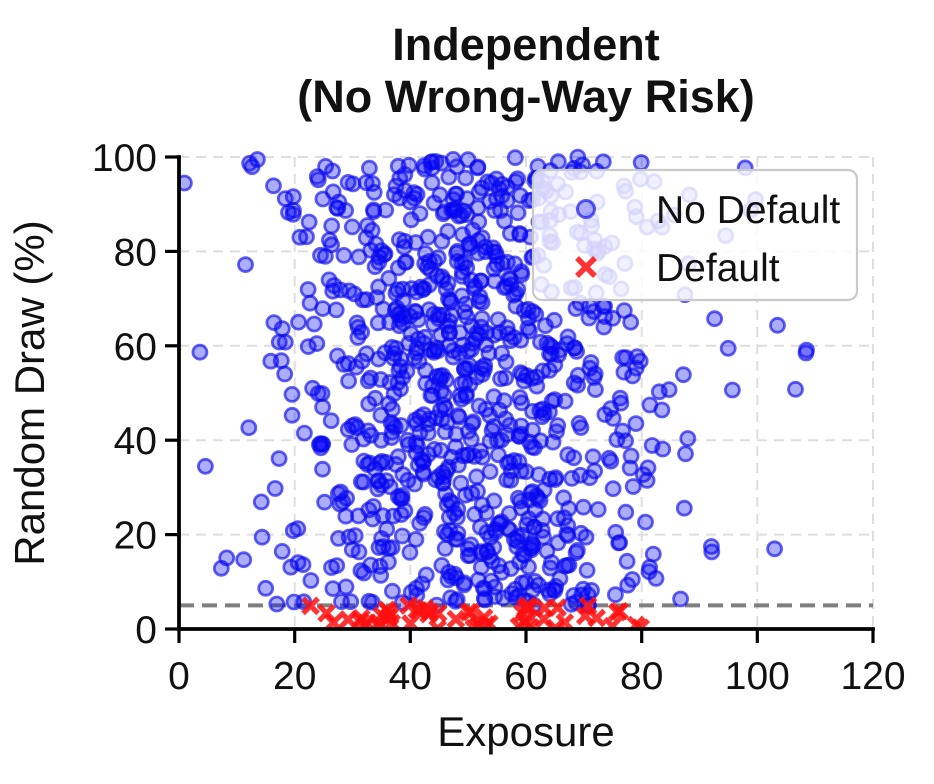 The width and height of the screenshot is (934, 784). What do you see at coordinates (146, 630) in the screenshot?
I see `y-tick-label: 0` at bounding box center [146, 630].